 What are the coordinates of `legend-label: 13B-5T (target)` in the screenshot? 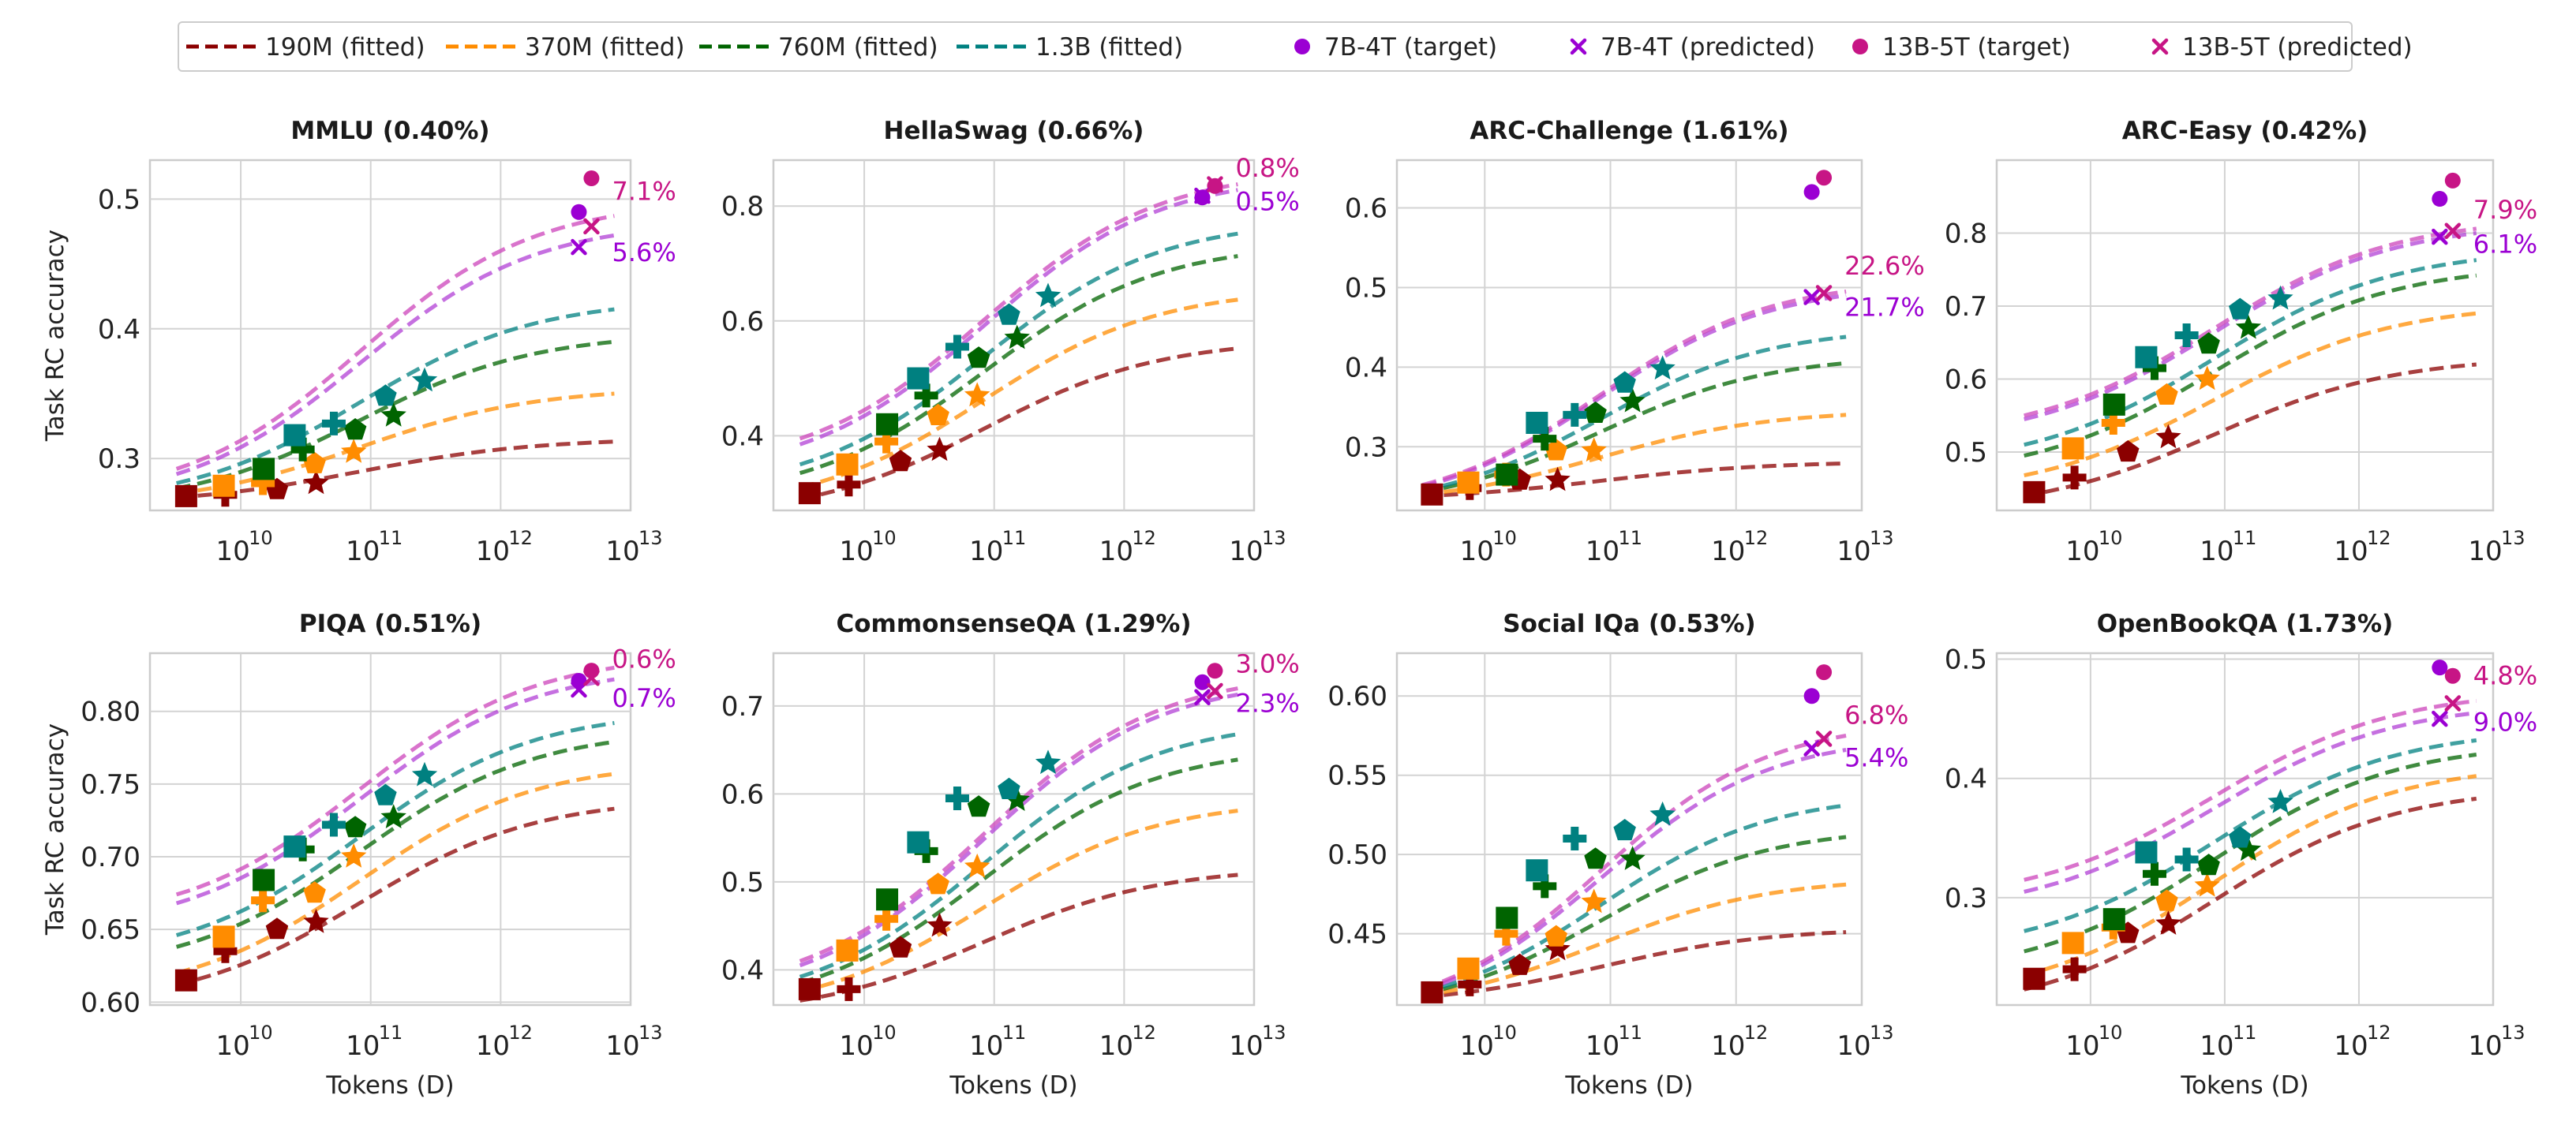 It's located at (1976, 47).